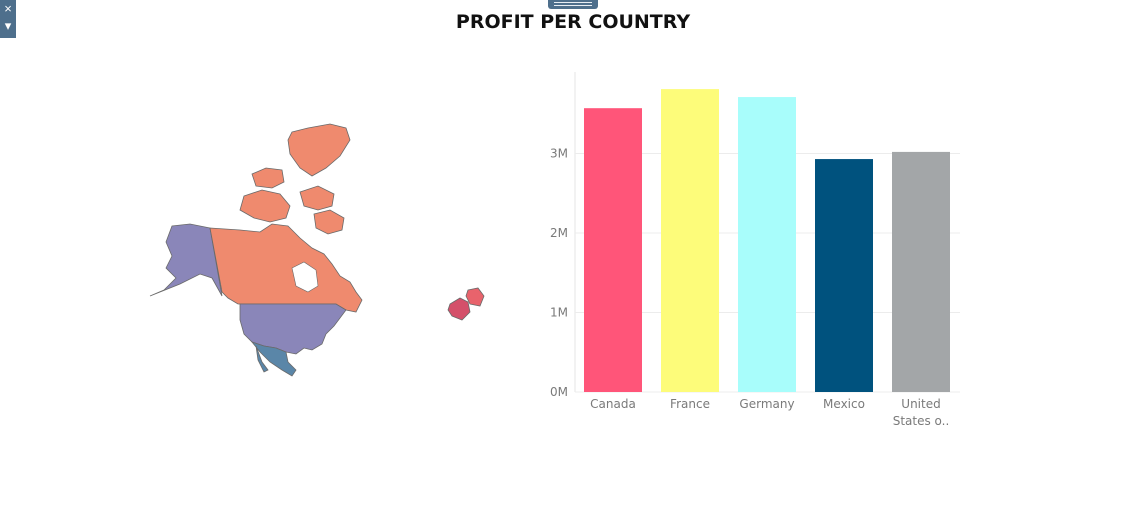 Image resolution: width=1130 pixels, height=518 pixels. What do you see at coordinates (690, 404) in the screenshot?
I see `x-tick-label: France` at bounding box center [690, 404].